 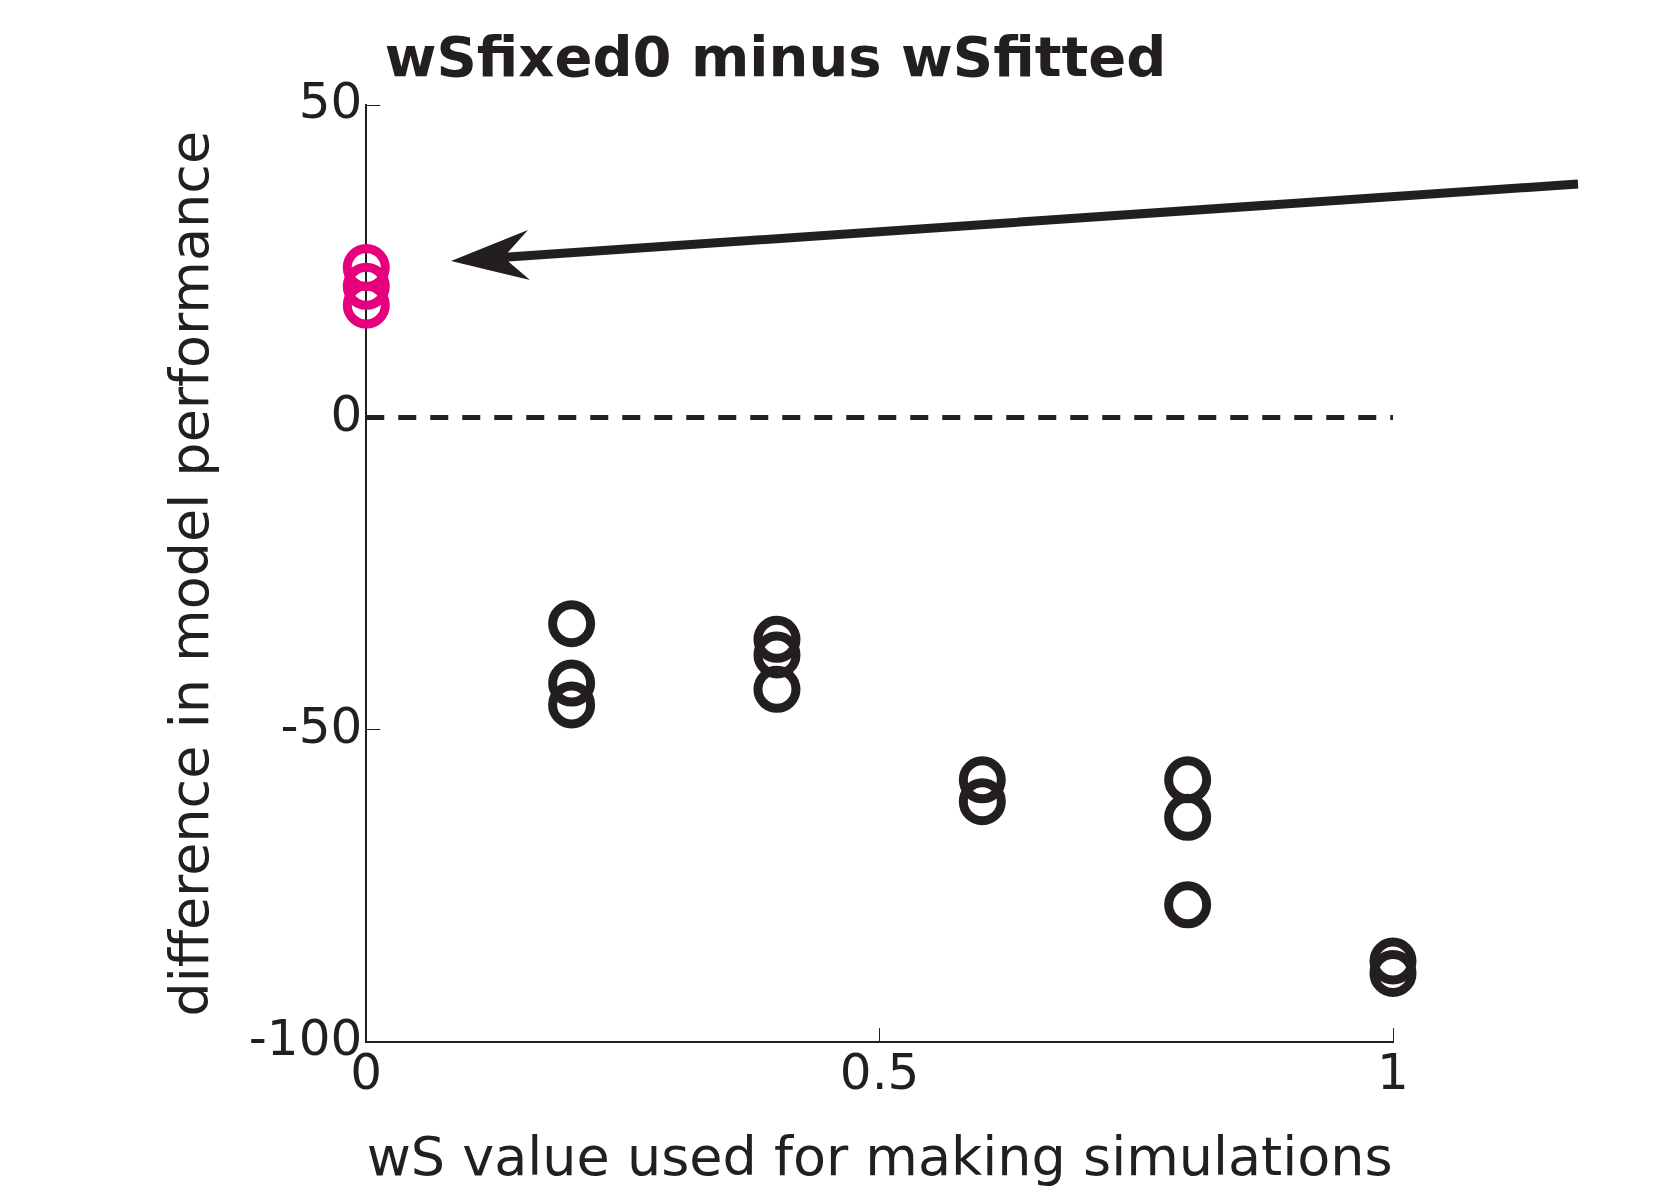 I want to click on chart-title: wSfixed0 minus wSfitted, so click(x=775, y=57).